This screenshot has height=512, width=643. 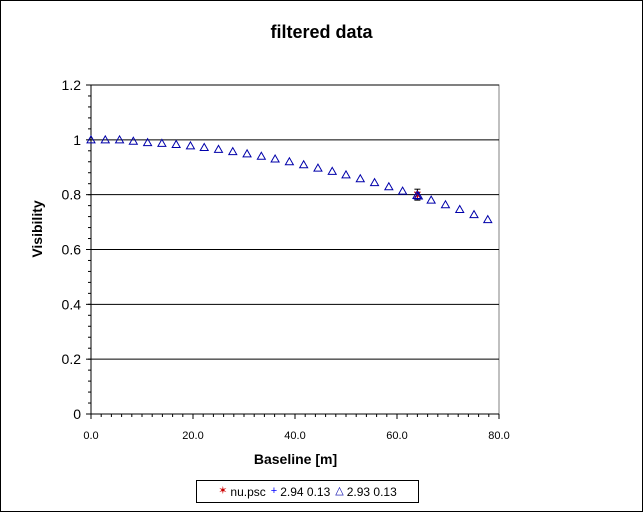 I want to click on y-tick-label: 0.4, so click(x=72, y=304).